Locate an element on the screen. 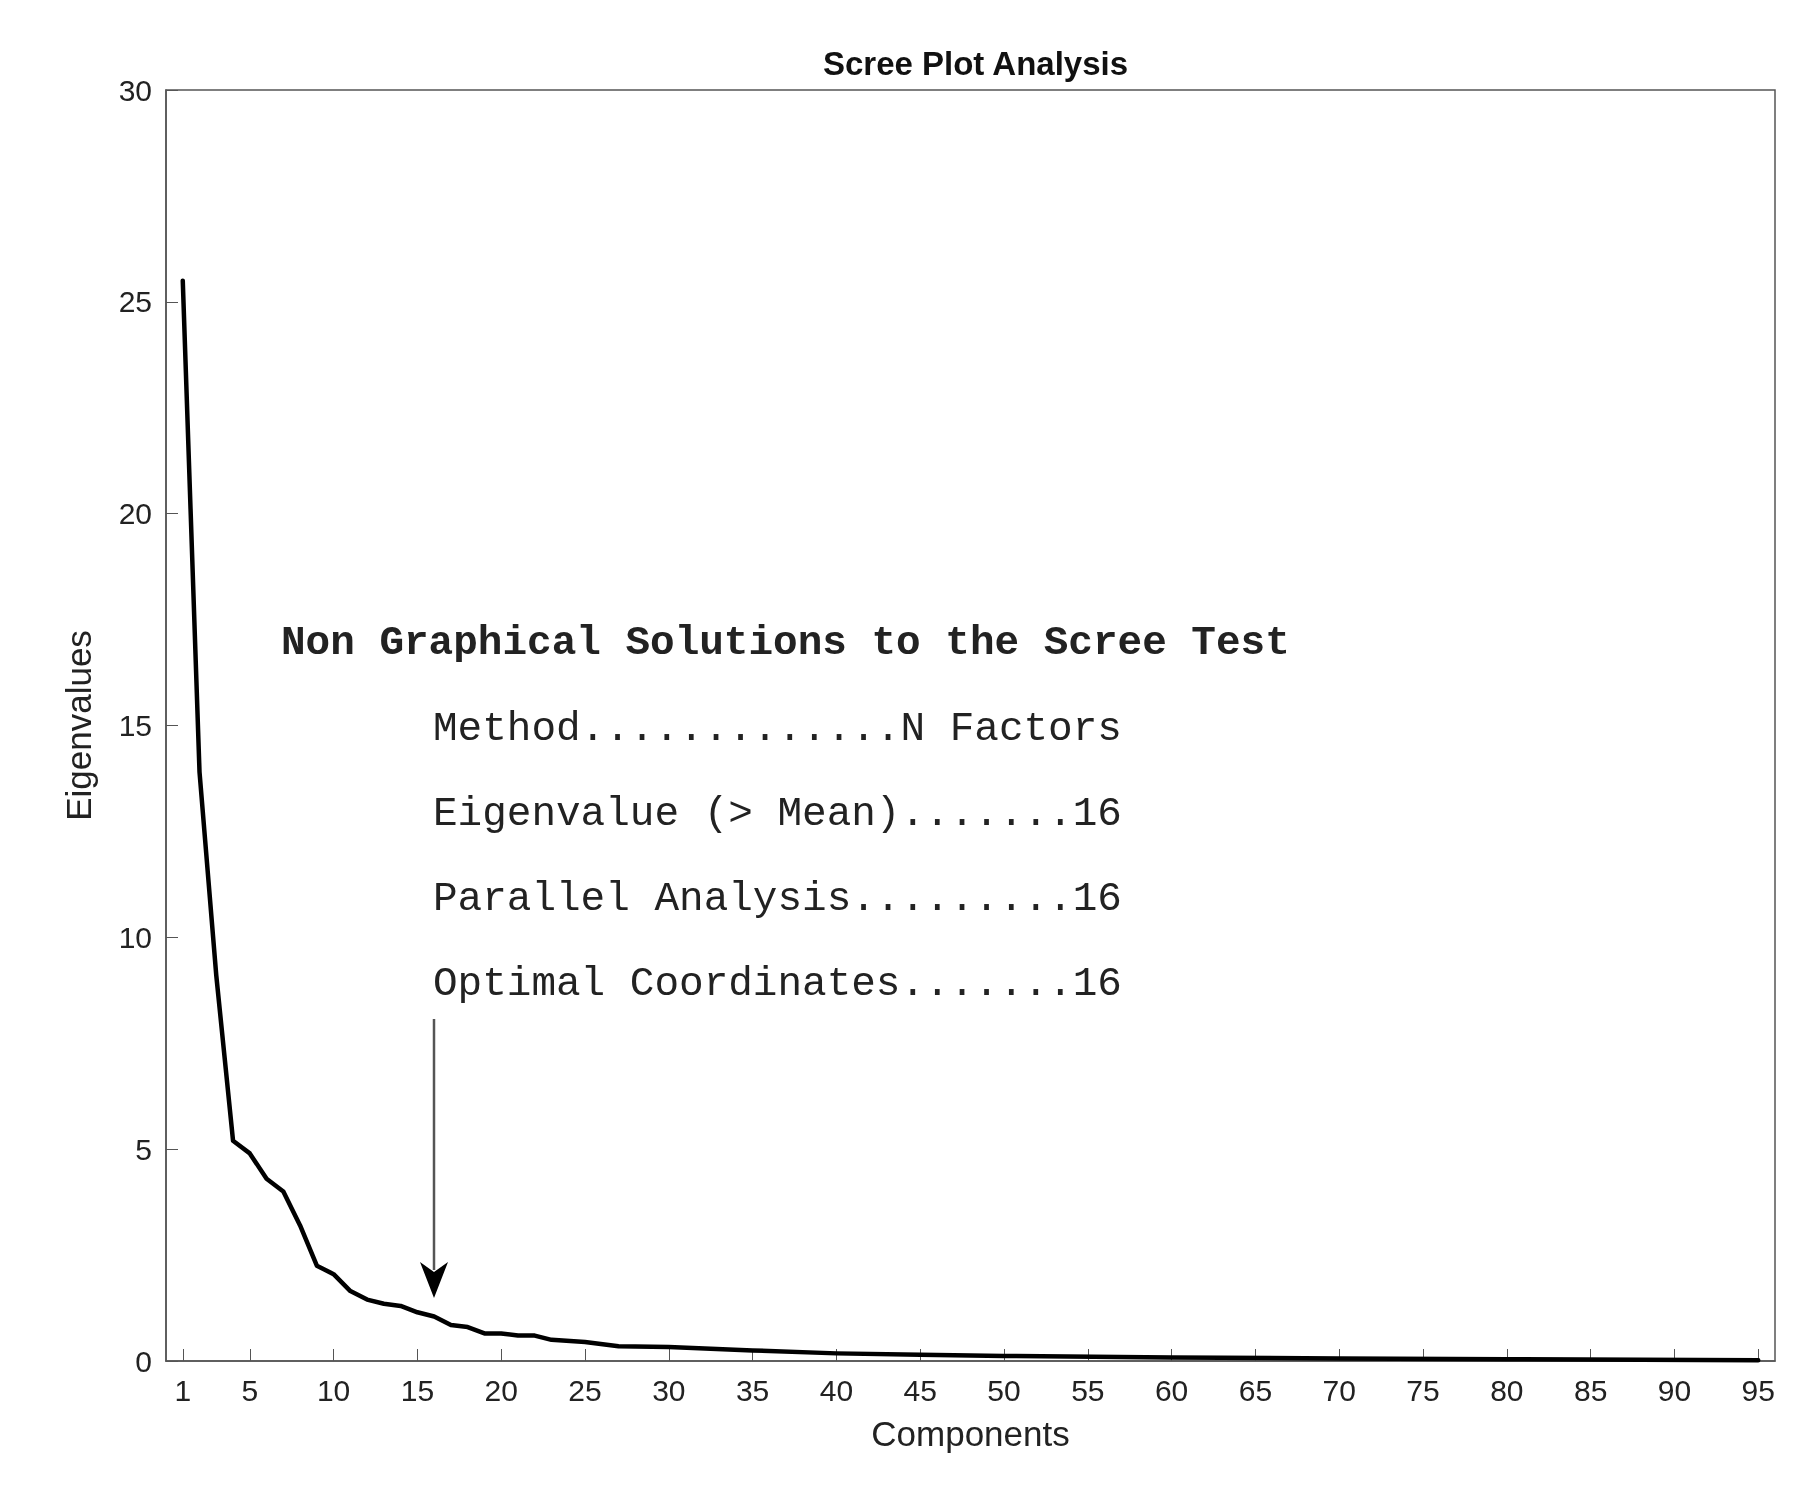 The width and height of the screenshot is (1816, 1502). x-tick-label: 1 is located at coordinates (183, 1390).